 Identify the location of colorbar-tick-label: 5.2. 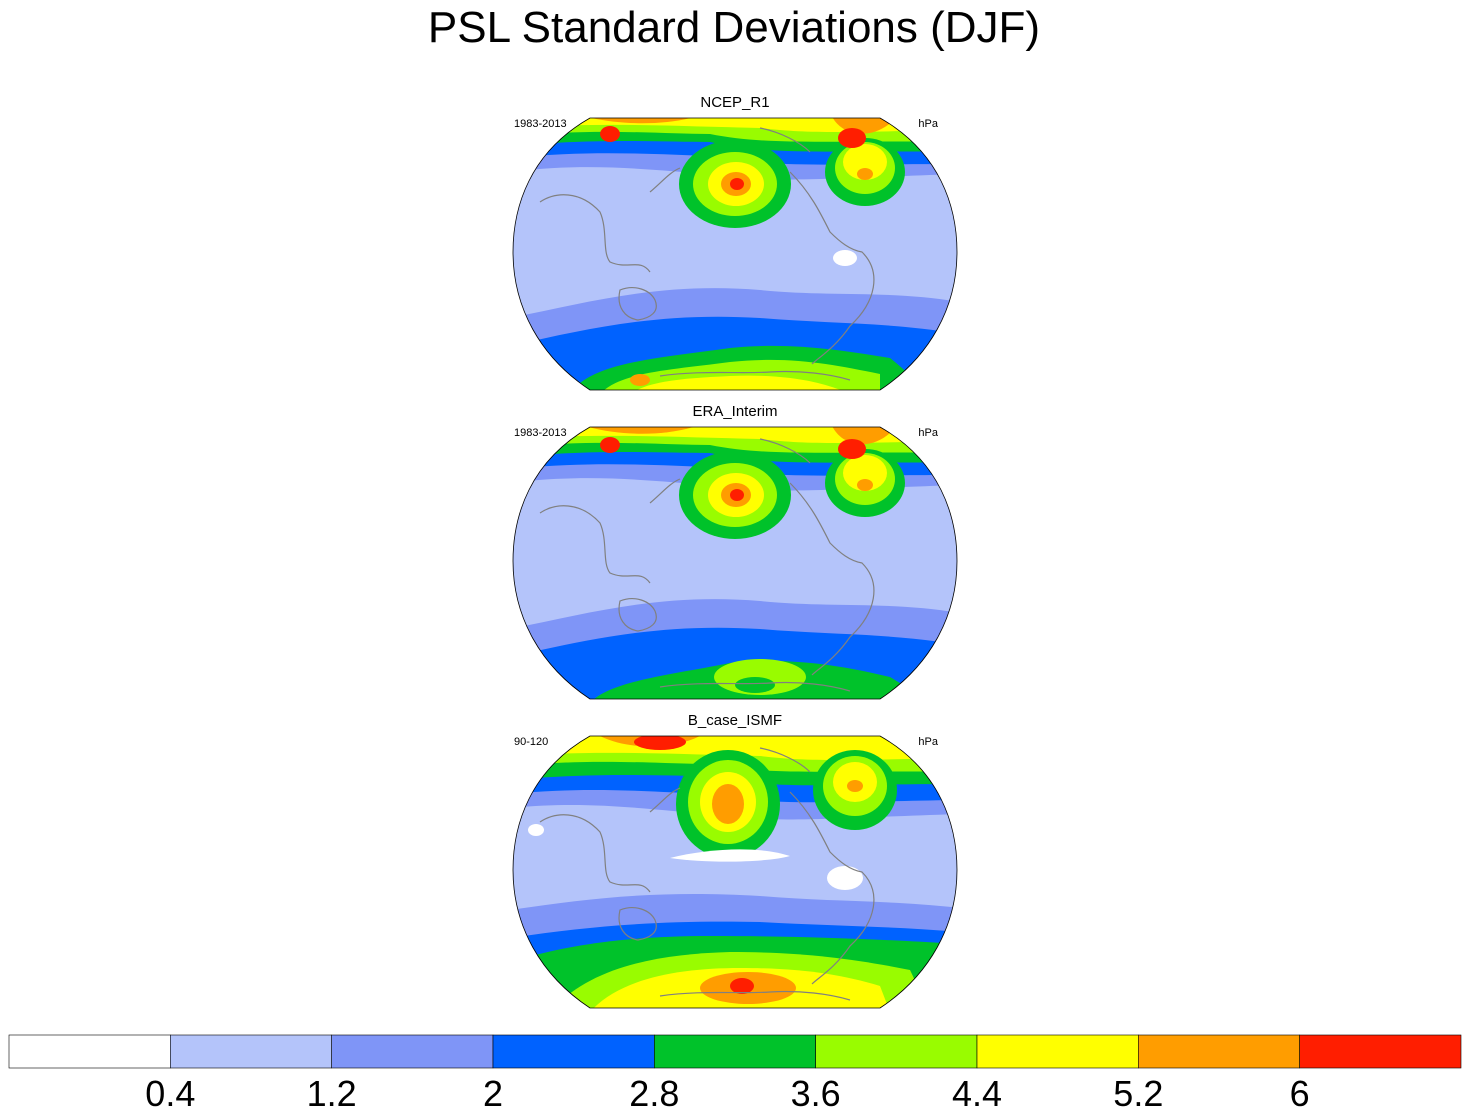
(1138, 1093).